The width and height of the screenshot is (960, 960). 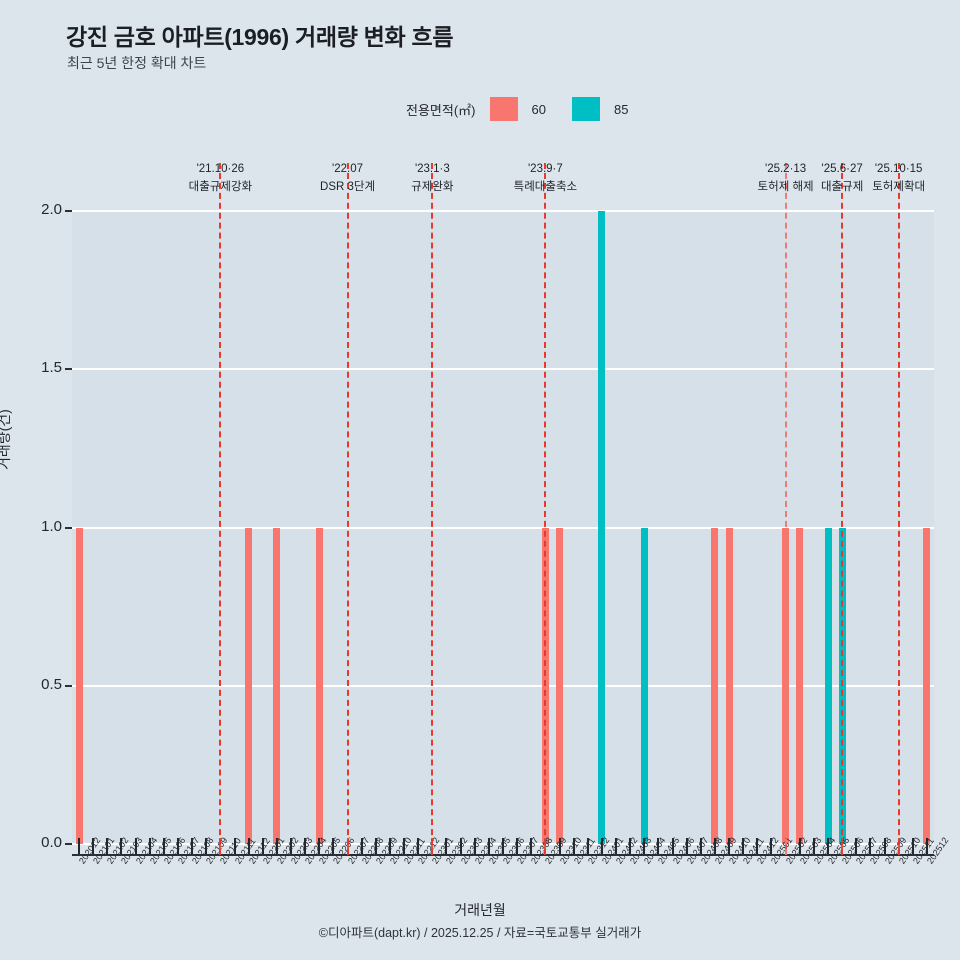 I want to click on annotation-date: '23.1·3, so click(x=432, y=169).